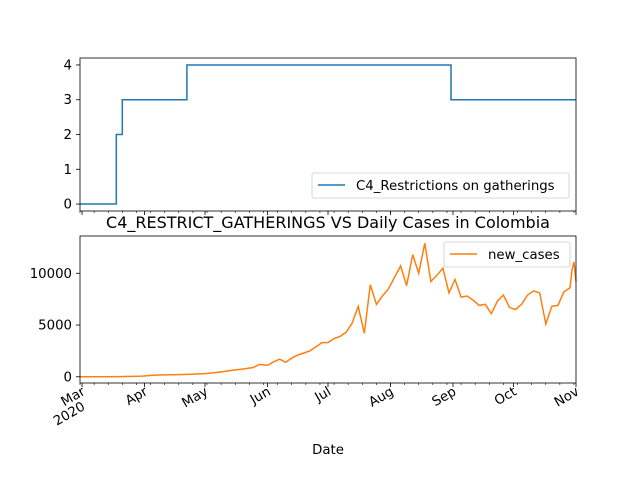 The width and height of the screenshot is (640, 480). Describe the element at coordinates (328, 450) in the screenshot. I see `x-axis-label: Date` at that location.